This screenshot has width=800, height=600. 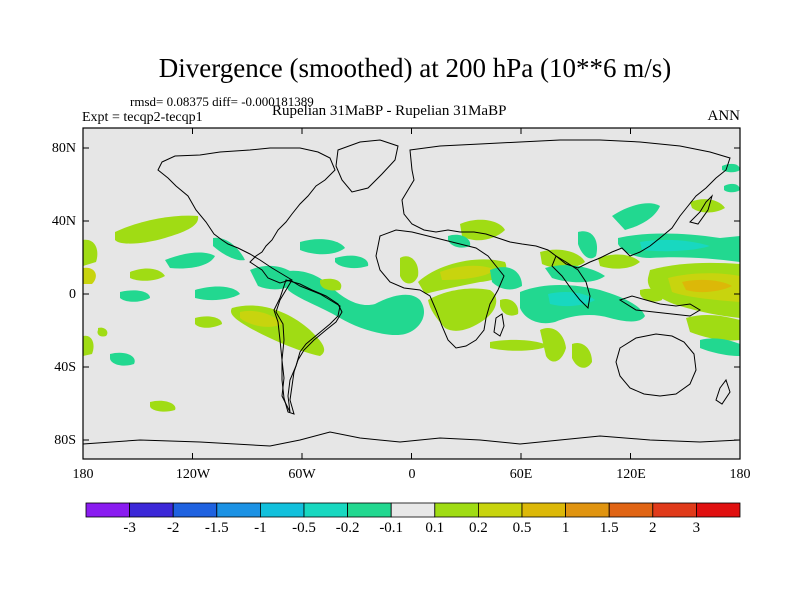 What do you see at coordinates (65, 440) in the screenshot?
I see `y-tick-label: 80S` at bounding box center [65, 440].